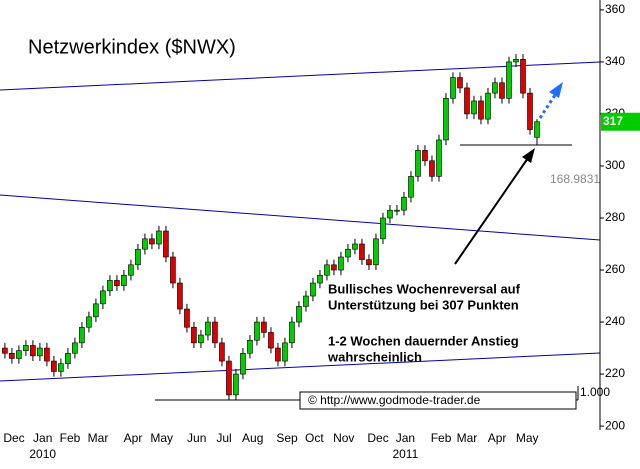 This screenshot has width=640, height=469. I want to click on y-tick-label: 220, so click(615, 373).